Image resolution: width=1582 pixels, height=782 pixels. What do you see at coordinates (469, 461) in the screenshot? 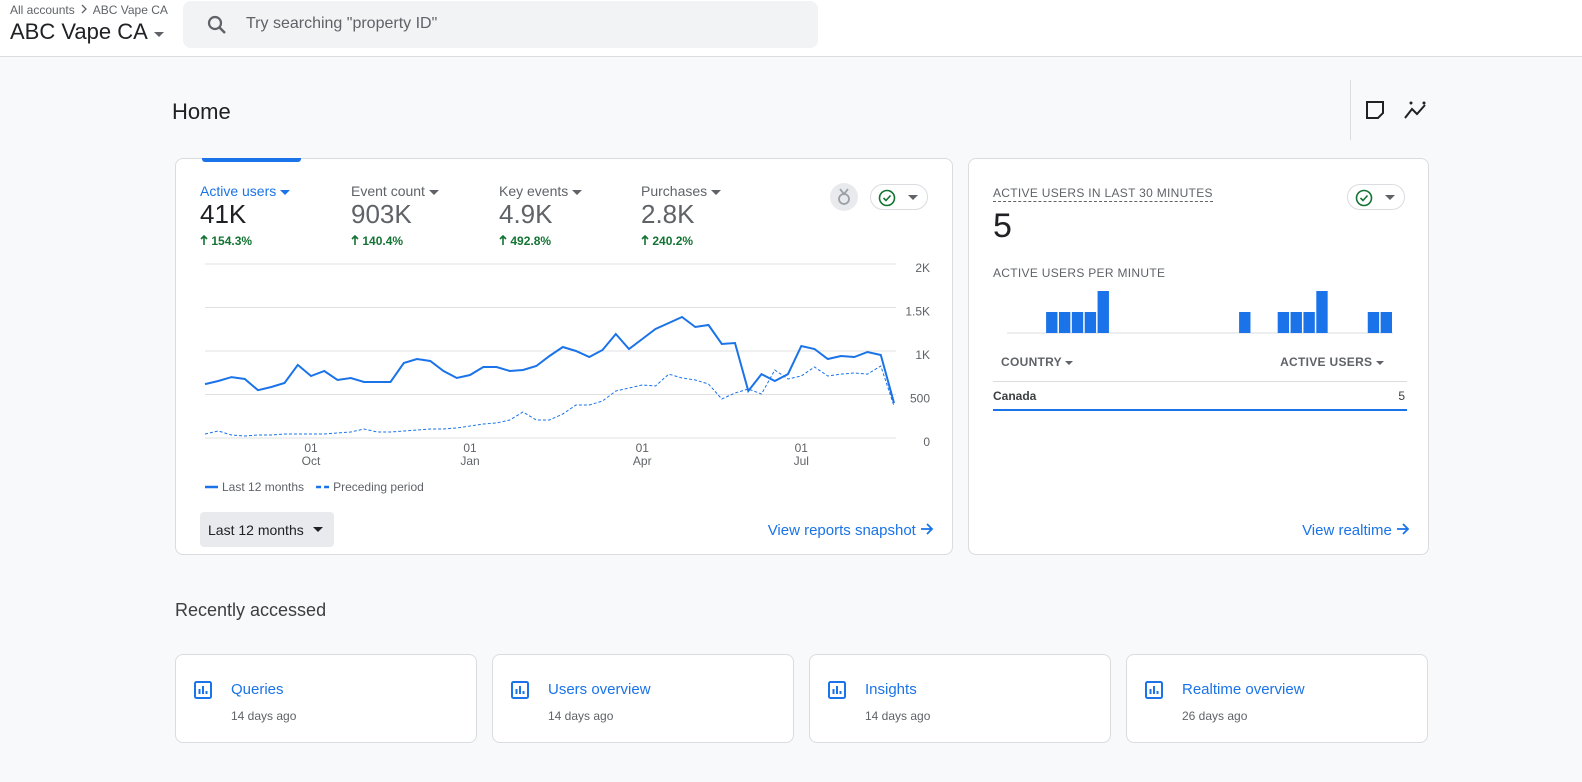
I see `tick-label-line: Jan` at bounding box center [469, 461].